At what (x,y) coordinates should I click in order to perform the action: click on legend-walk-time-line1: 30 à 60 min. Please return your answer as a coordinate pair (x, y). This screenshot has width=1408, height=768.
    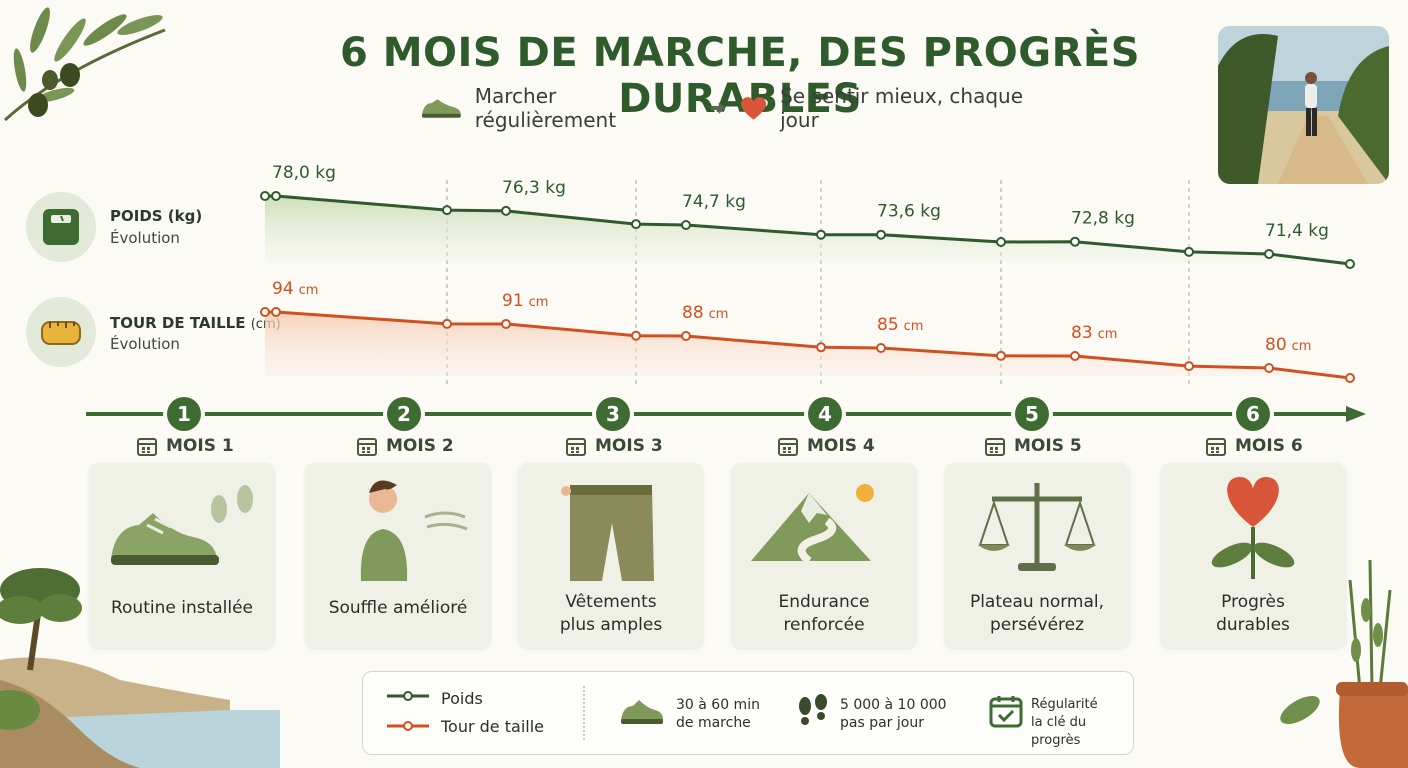
    Looking at the image, I should click on (718, 705).